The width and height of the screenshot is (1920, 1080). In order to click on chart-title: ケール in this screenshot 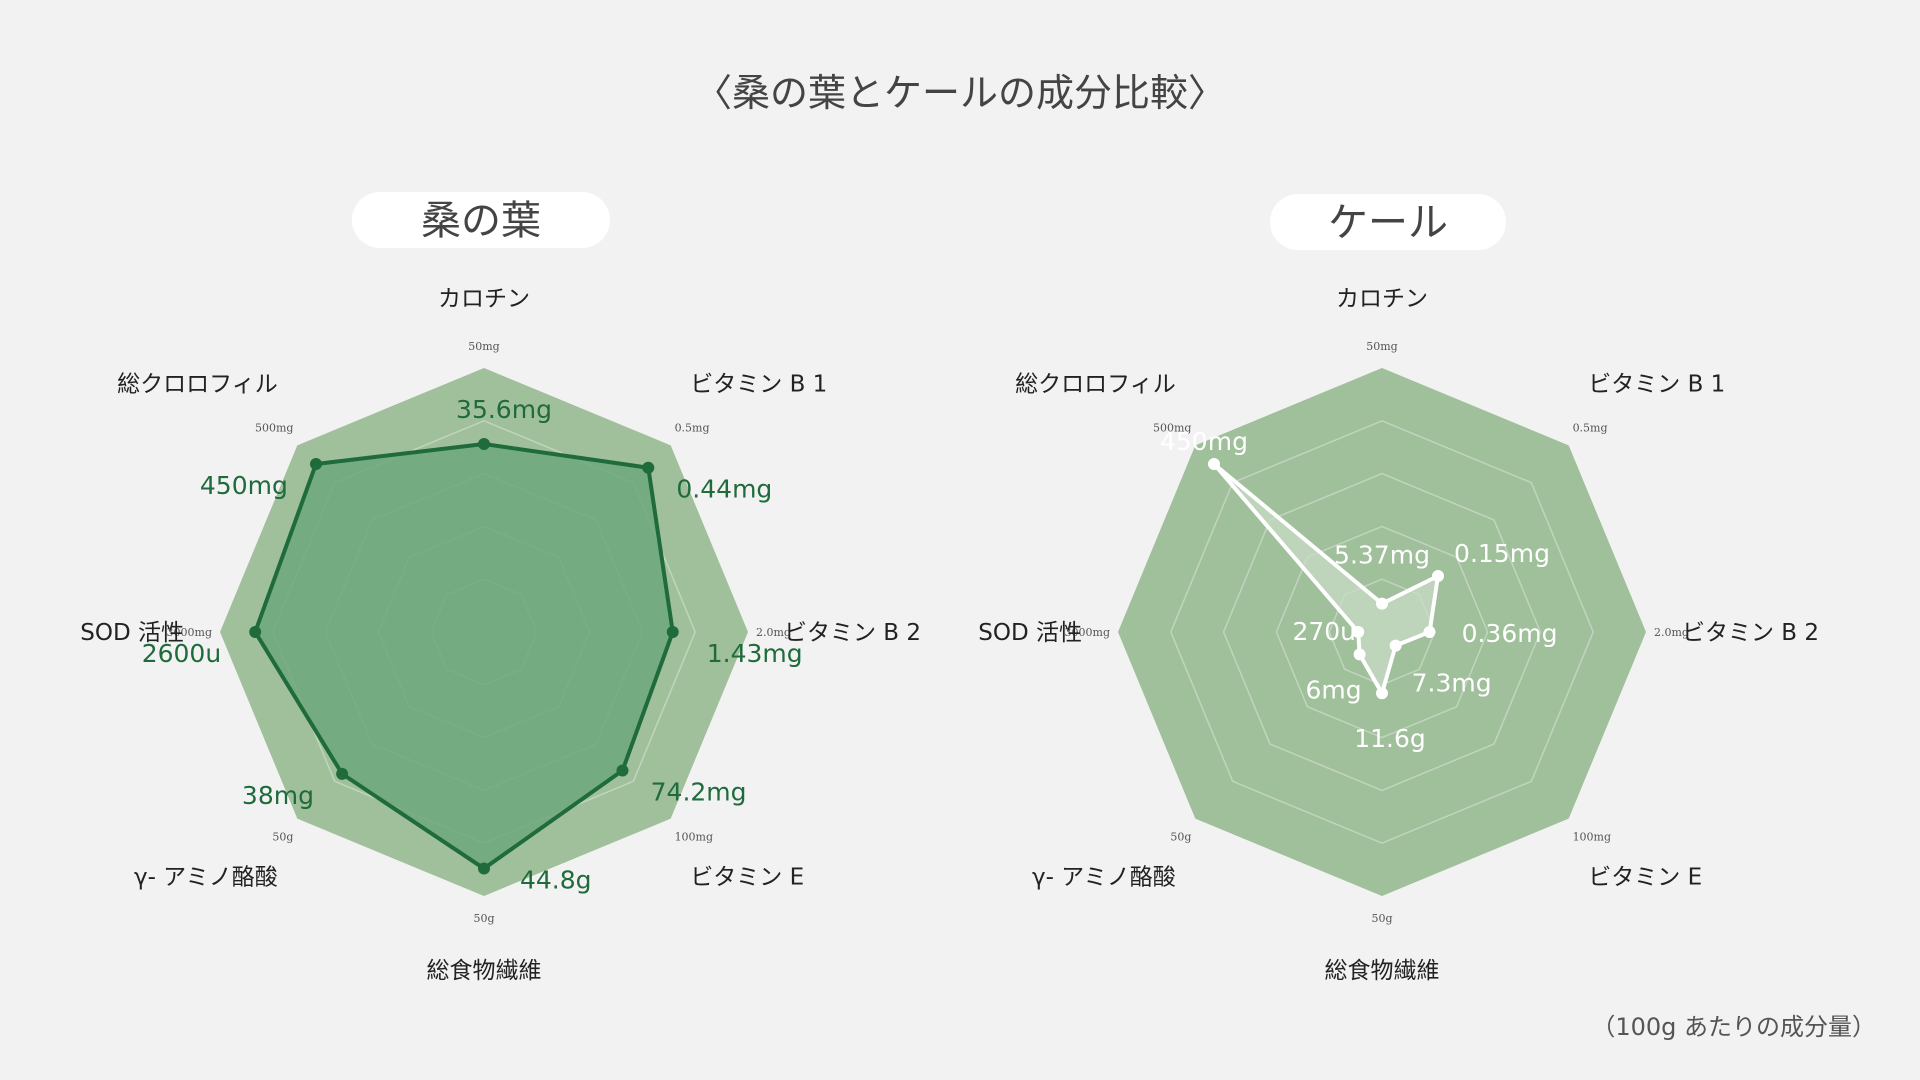, I will do `click(1388, 223)`.